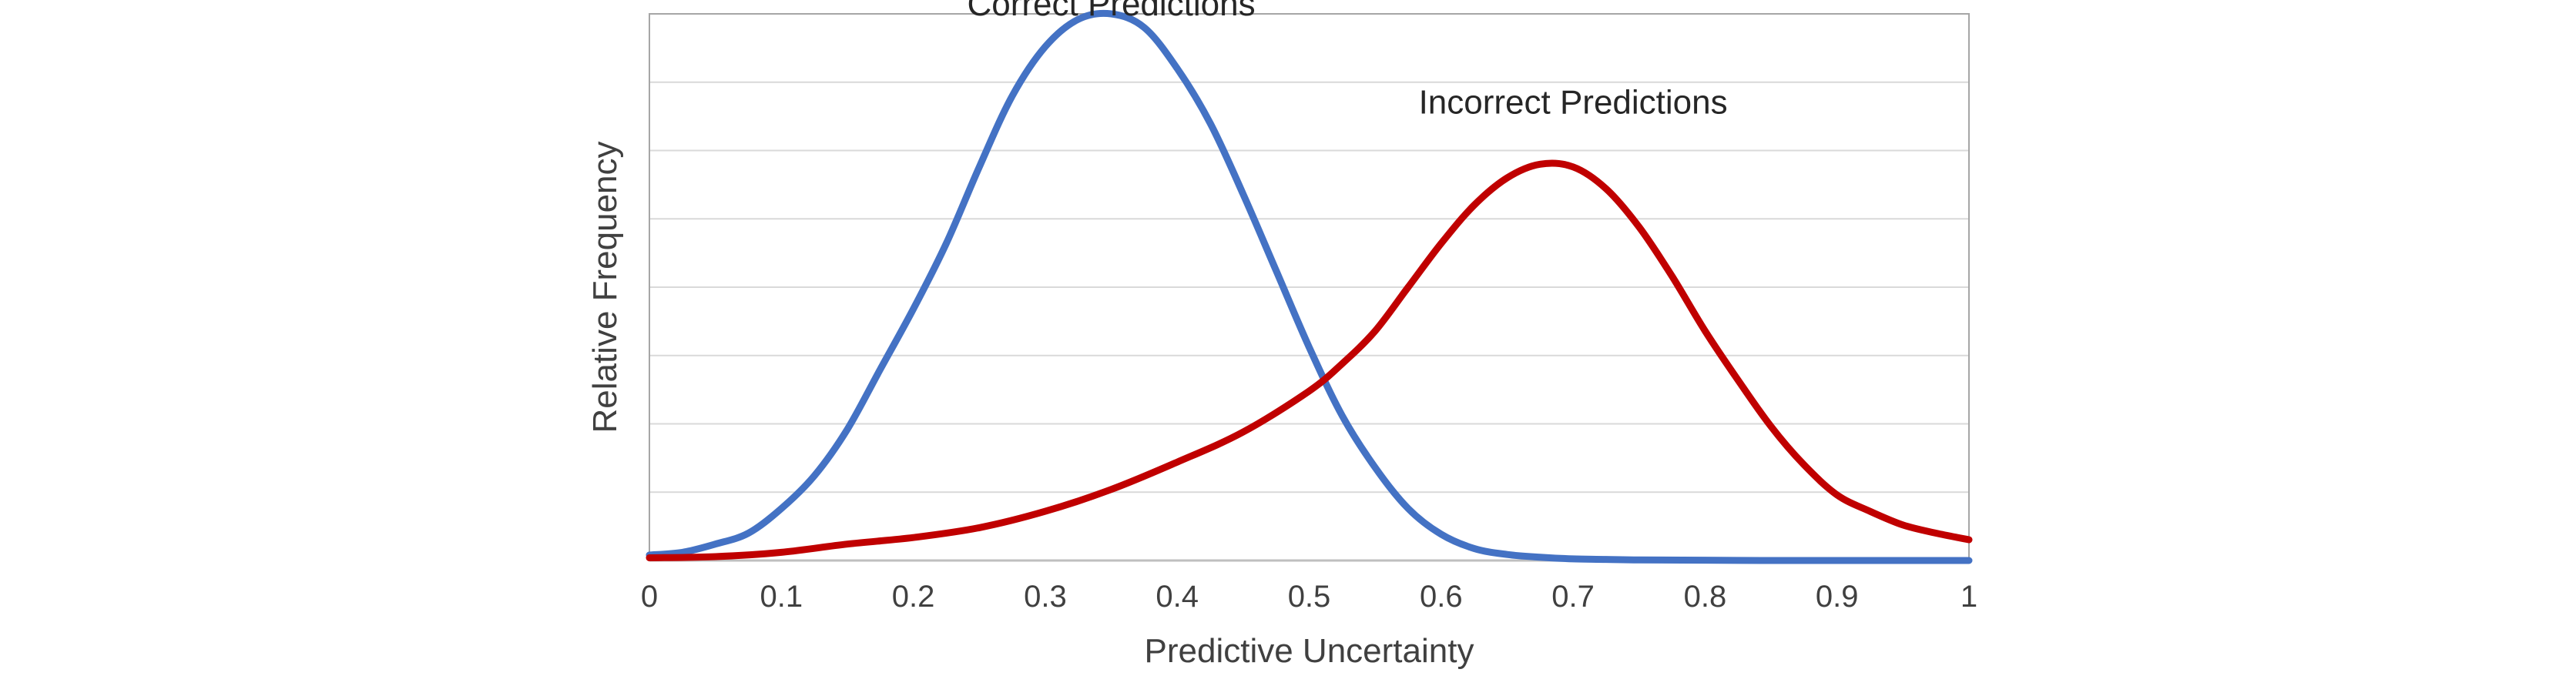 The height and width of the screenshot is (696, 2576). I want to click on x-tick-label-0-1: 0.1, so click(781, 597).